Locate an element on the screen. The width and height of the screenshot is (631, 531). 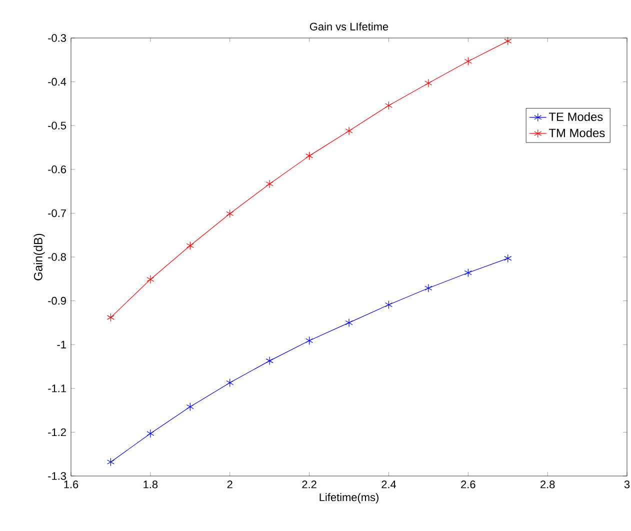
y-tick-label: -0.7 is located at coordinates (57, 213).